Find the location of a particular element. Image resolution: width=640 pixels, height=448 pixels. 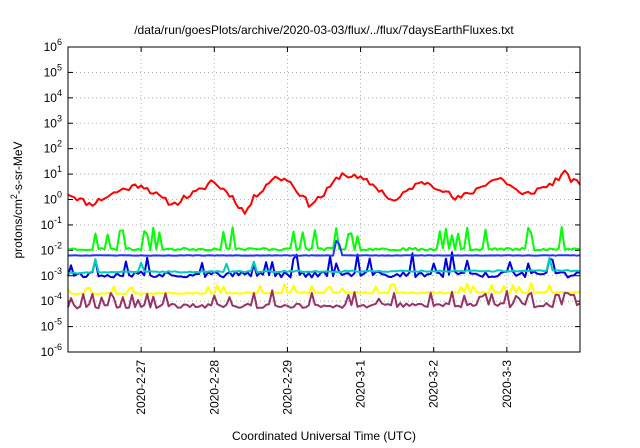

x-axis-label: Coordinated Universal Time (UTC) is located at coordinates (324, 436).